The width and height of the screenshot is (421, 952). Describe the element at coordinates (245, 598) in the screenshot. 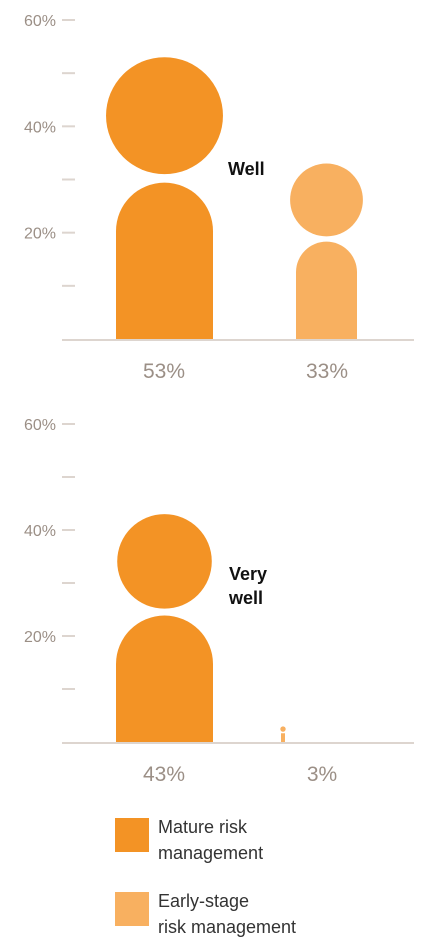

I see `chart-title-line: well` at that location.